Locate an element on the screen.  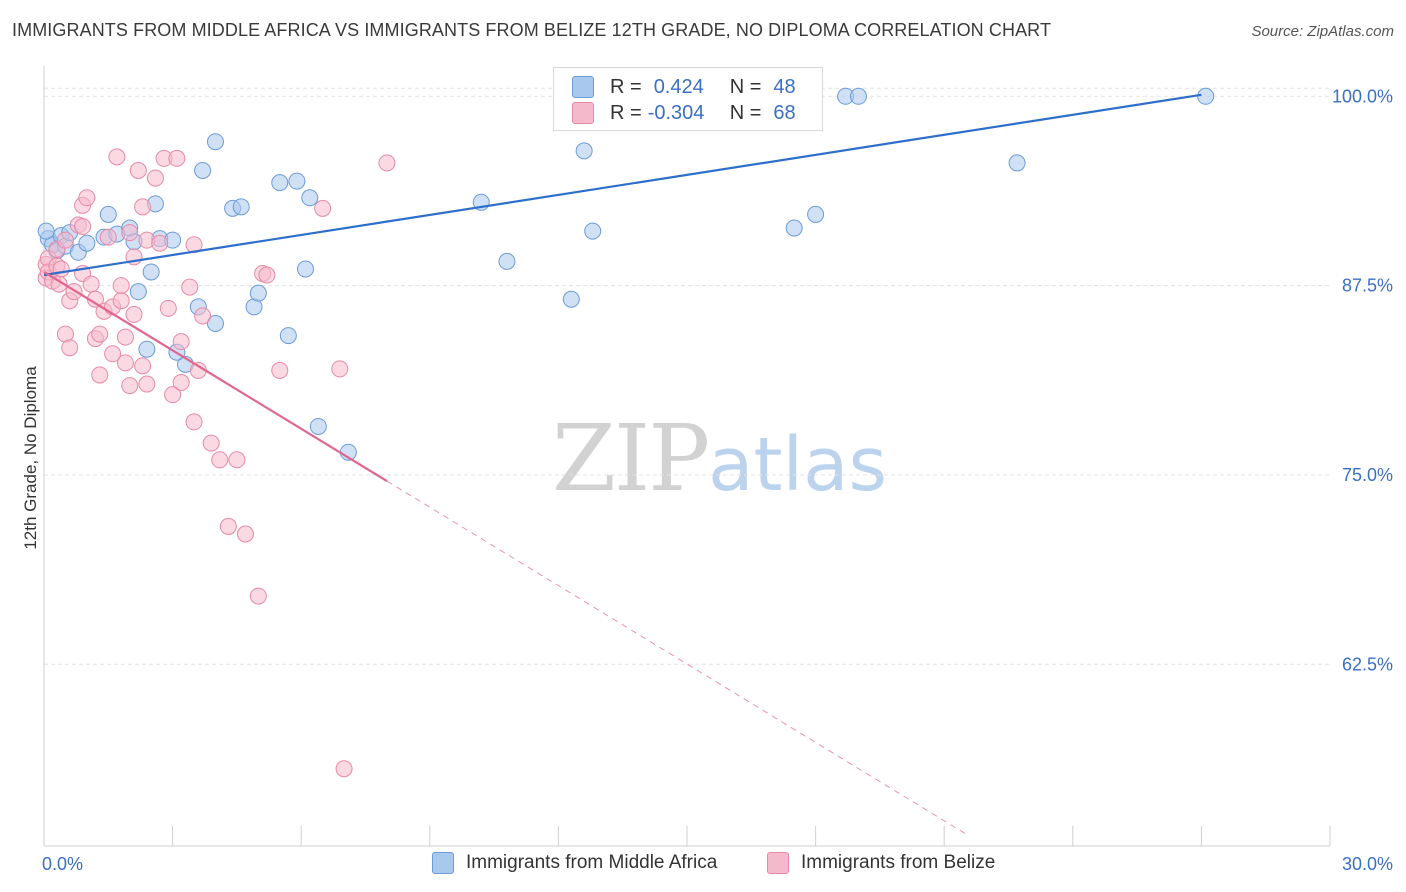
x-tick-label: 0.0% is located at coordinates (62, 864).